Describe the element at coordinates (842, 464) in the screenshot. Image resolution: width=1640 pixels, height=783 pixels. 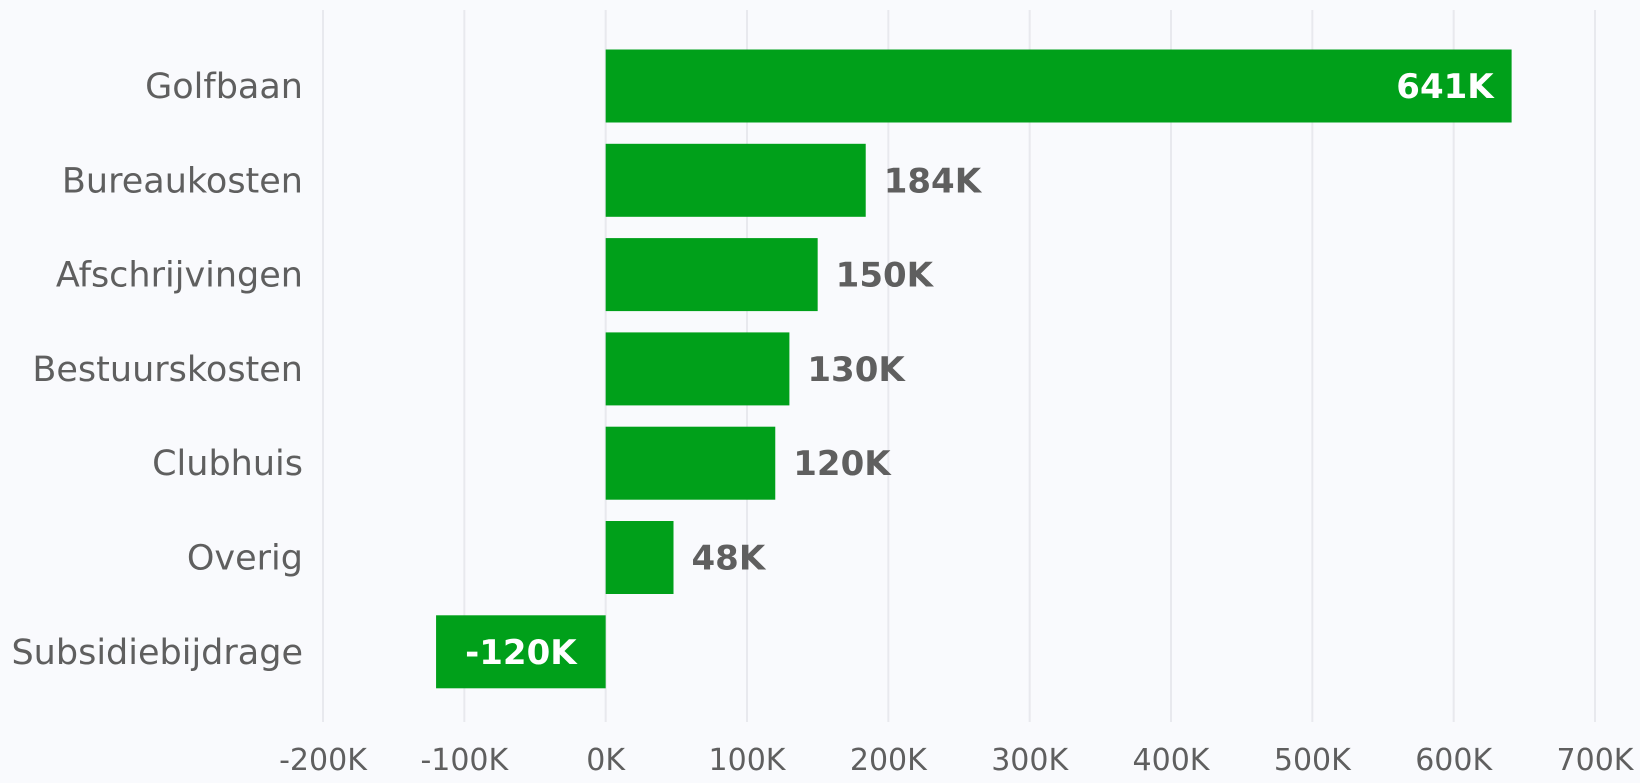
I see `data-label: 120K` at that location.